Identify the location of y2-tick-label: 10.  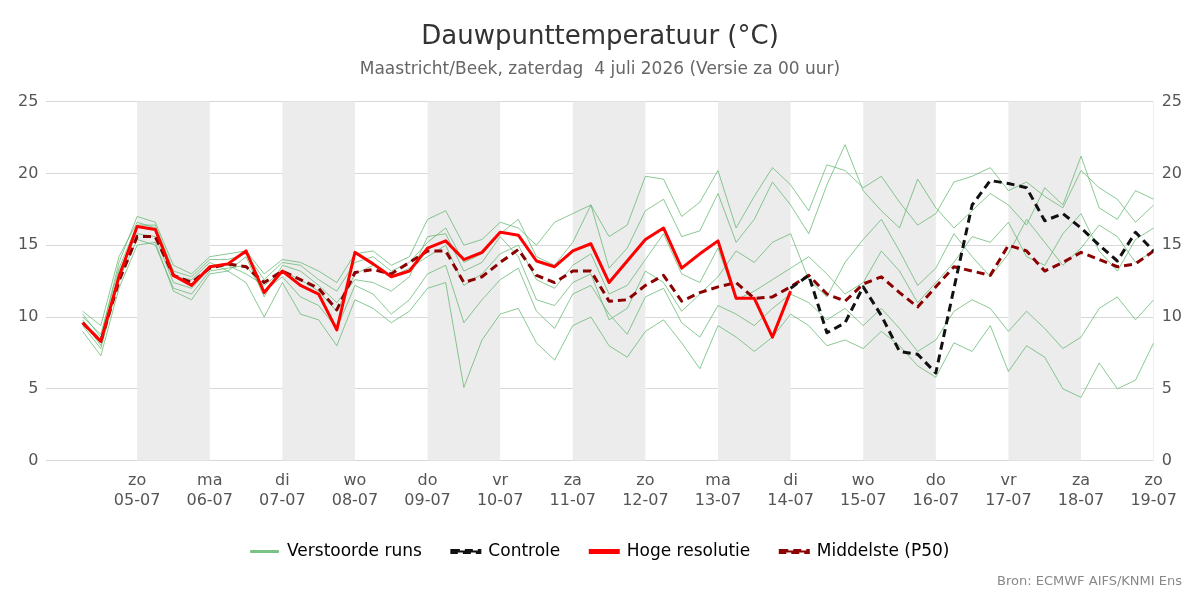
(1171, 316).